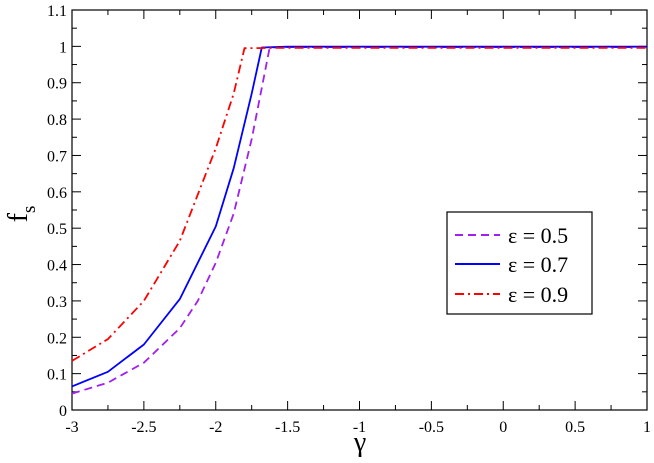 The image size is (654, 463). I want to click on y-tick-label: 0.1, so click(57, 375).